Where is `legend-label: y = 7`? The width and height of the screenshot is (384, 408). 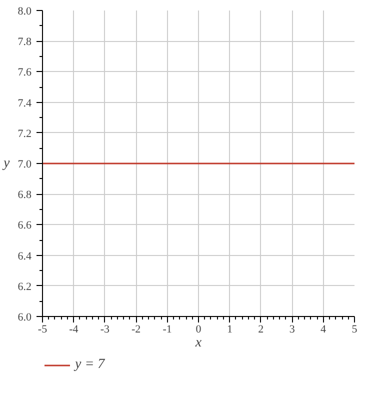 legend-label: y = 7 is located at coordinates (90, 365).